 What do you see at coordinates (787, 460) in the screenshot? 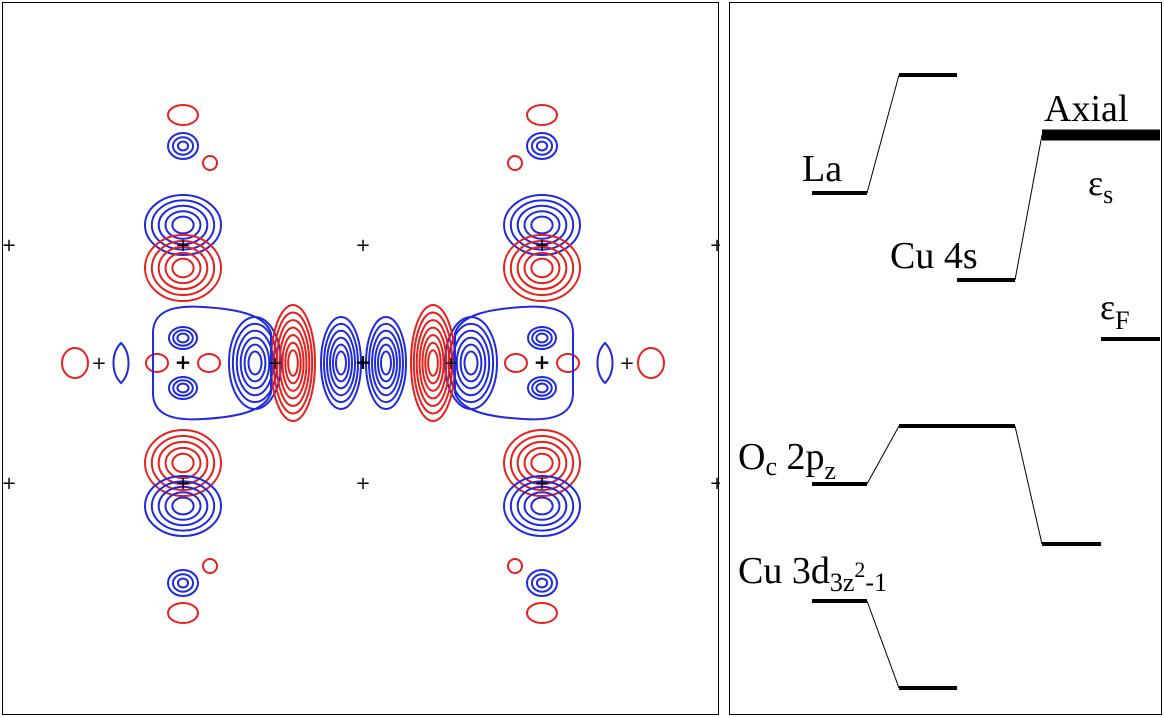
I see `label-oc2pz: Oc 2pz` at bounding box center [787, 460].